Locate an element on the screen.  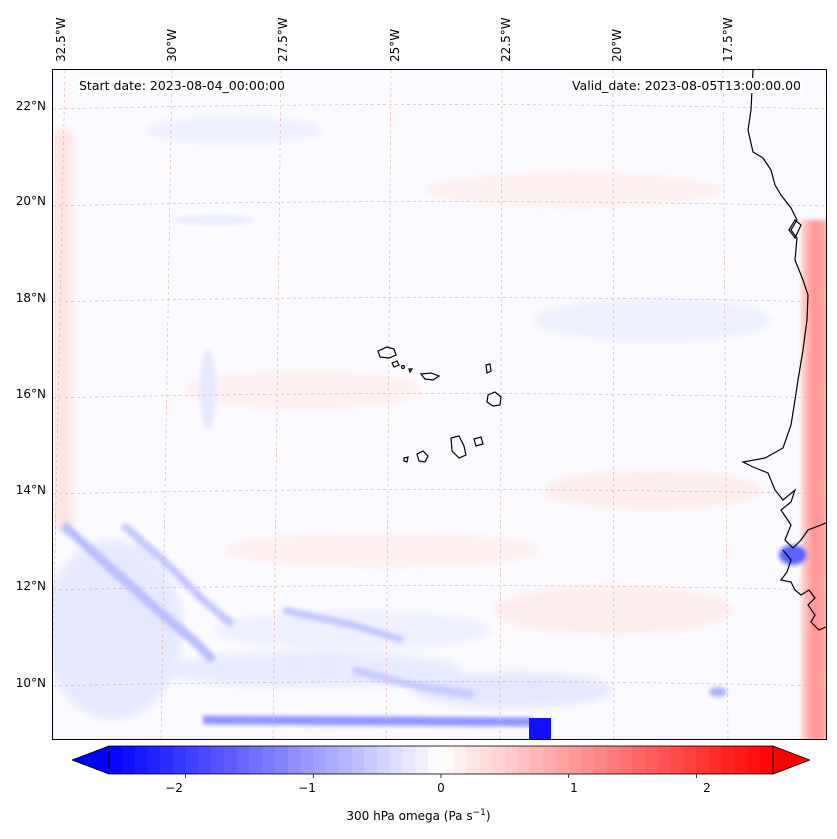
colorbar is located at coordinates (441, 761).